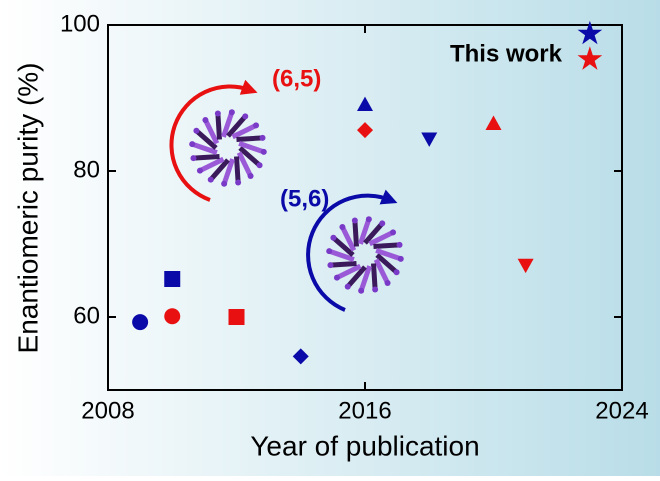 This screenshot has height=481, width=660. What do you see at coordinates (364, 445) in the screenshot?
I see `x-axis-label: Year of publication` at bounding box center [364, 445].